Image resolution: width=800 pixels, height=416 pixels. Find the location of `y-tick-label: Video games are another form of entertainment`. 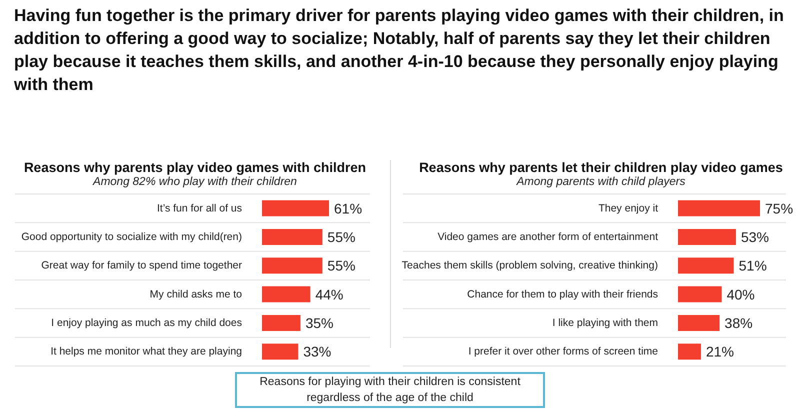

y-tick-label: Video games are another form of entertainment is located at coordinates (548, 237).